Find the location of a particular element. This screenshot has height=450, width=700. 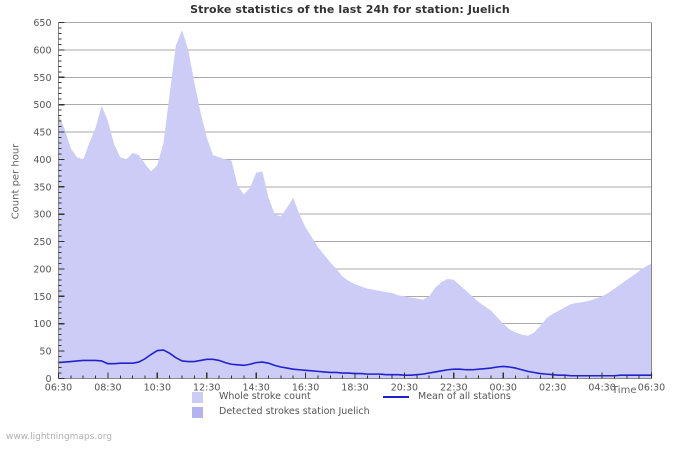

svg-text: 350 is located at coordinates (42, 187).